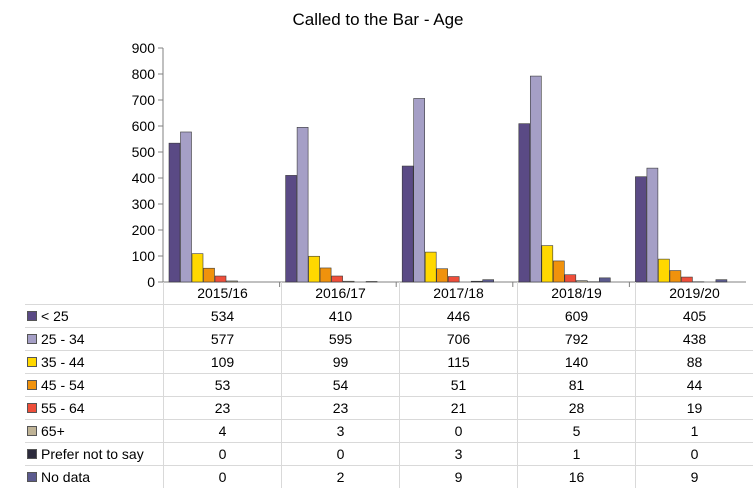 This screenshot has width=756, height=491. What do you see at coordinates (378, 19) in the screenshot?
I see `chart-title: Called to the Bar - Age` at bounding box center [378, 19].